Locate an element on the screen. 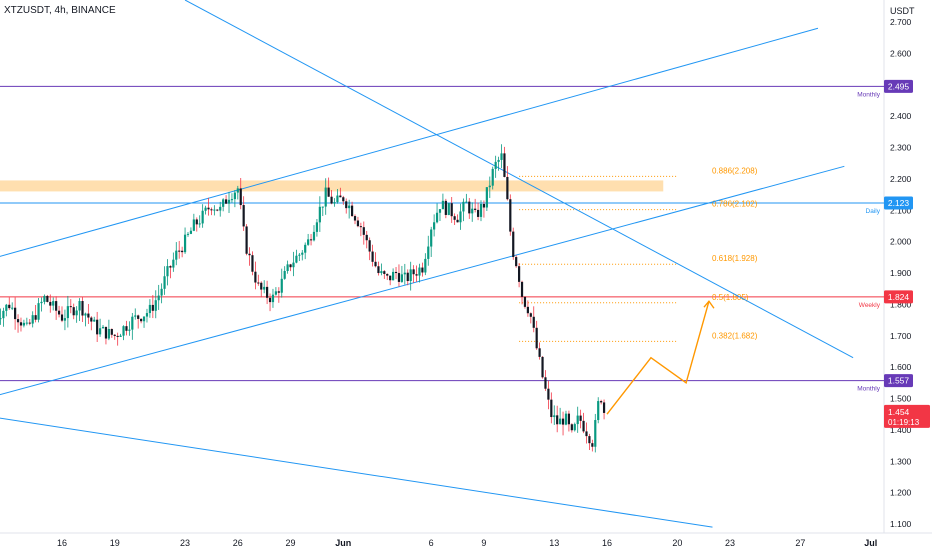  y-tick-13: 1.300 is located at coordinates (901, 461).